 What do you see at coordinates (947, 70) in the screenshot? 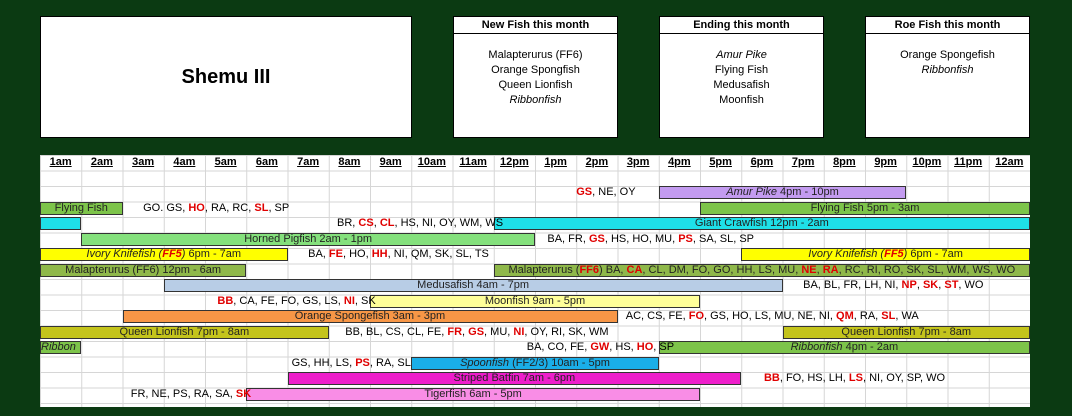
I see `roe-fish-item: Ribbonfish` at bounding box center [947, 70].